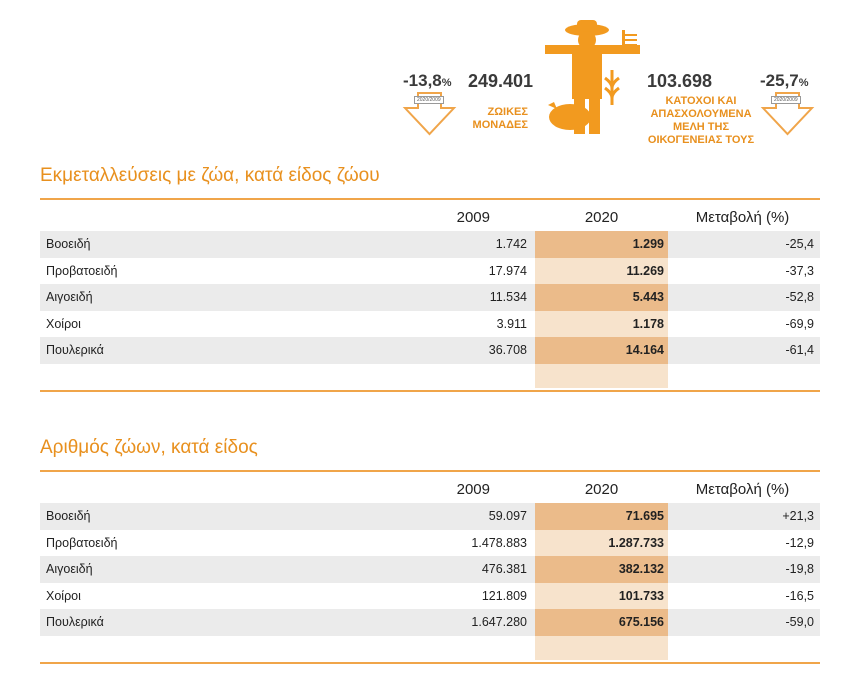  What do you see at coordinates (511, 323) in the screenshot?
I see `cell-value: 3.911` at bounding box center [511, 323].